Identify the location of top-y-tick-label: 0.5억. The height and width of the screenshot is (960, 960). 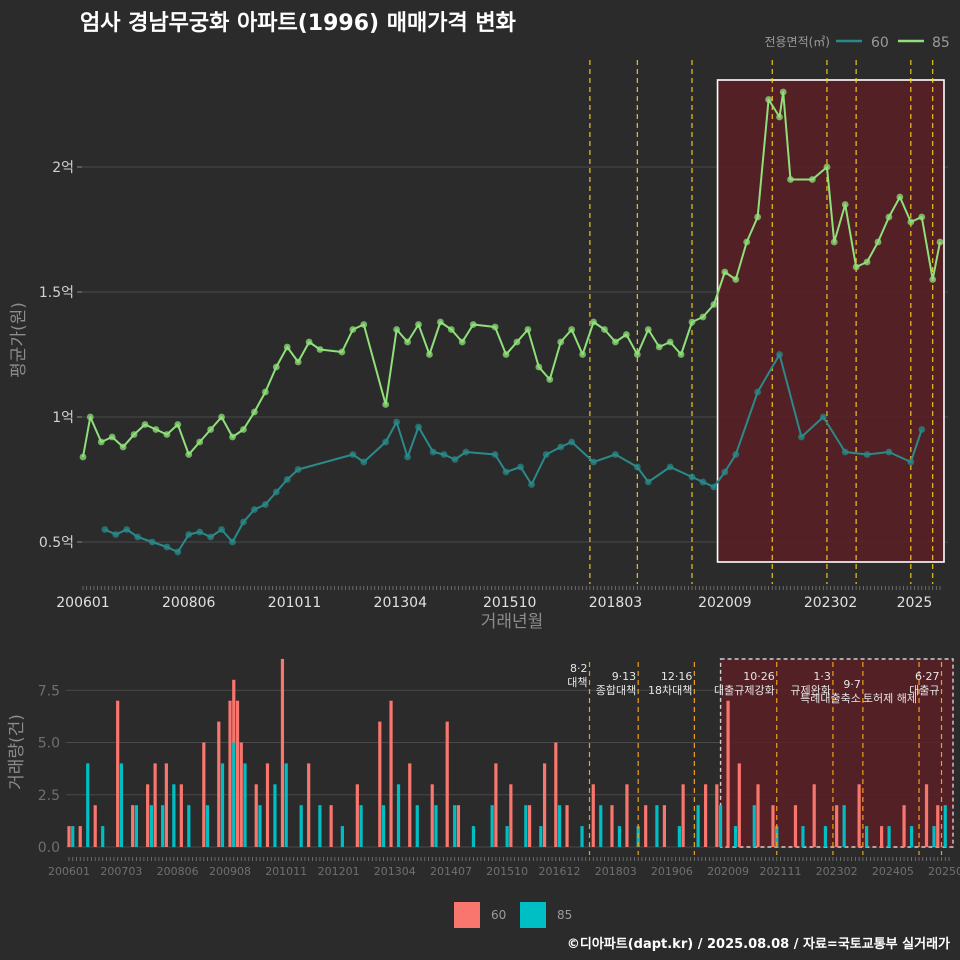
(56, 543).